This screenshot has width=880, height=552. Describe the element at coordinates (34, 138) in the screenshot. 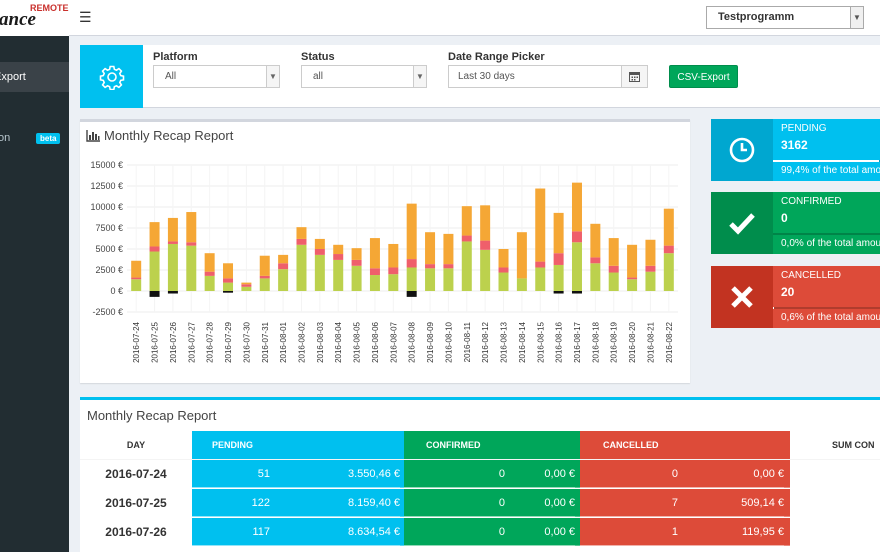

I see `sidebar-item-beta: on` at that location.